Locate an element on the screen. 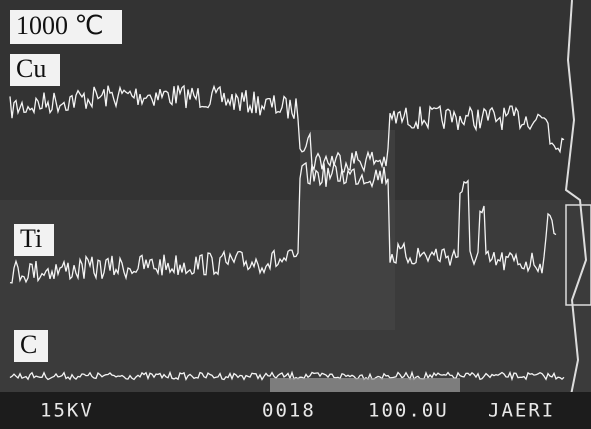 Image resolution: width=591 pixels, height=429 pixels. edge-region is located at coordinates (578, 255).